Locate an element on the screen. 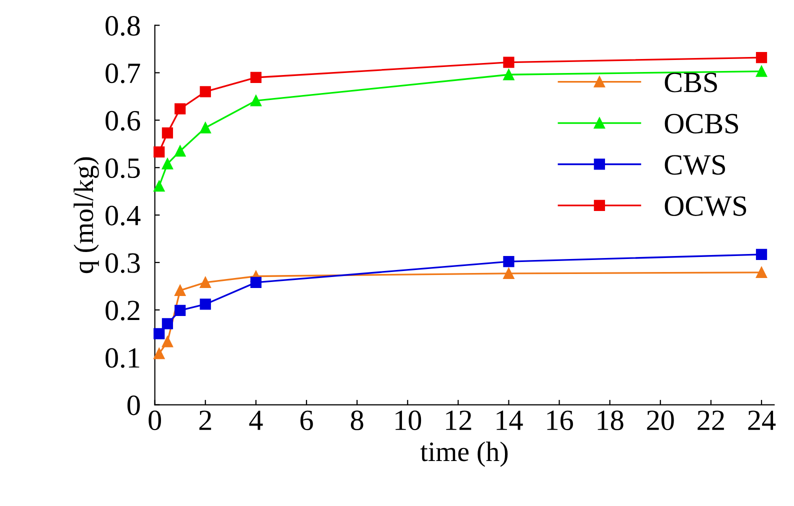 The image size is (794, 506). legend-label: CBS is located at coordinates (690, 82).